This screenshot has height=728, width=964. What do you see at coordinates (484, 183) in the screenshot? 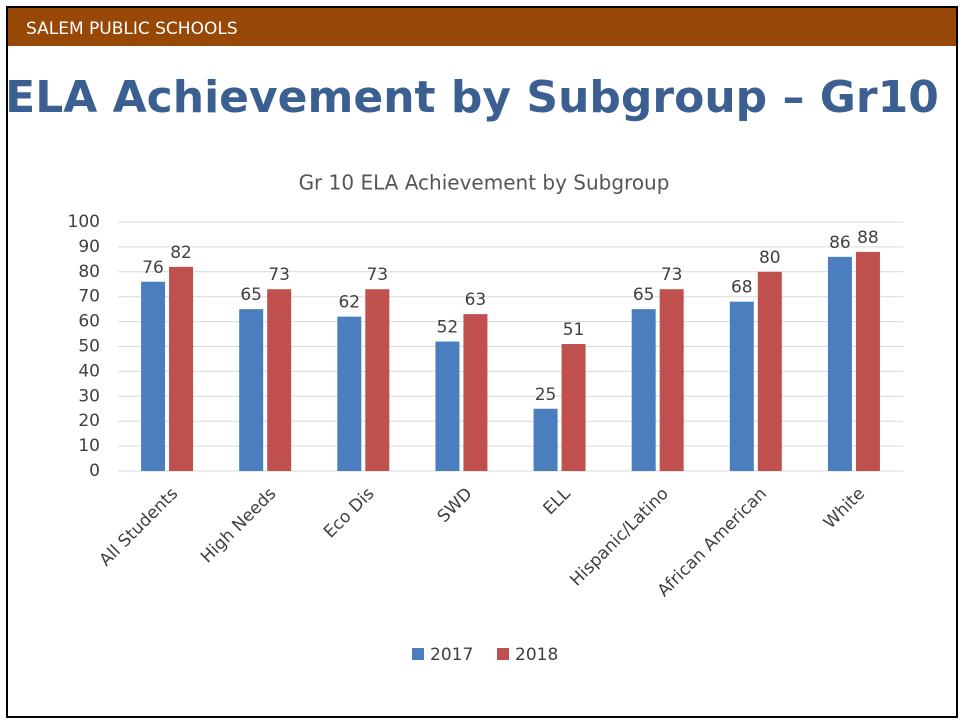
I see `chart-title: Gr 10 ELA Achievement by Subgroup` at bounding box center [484, 183].